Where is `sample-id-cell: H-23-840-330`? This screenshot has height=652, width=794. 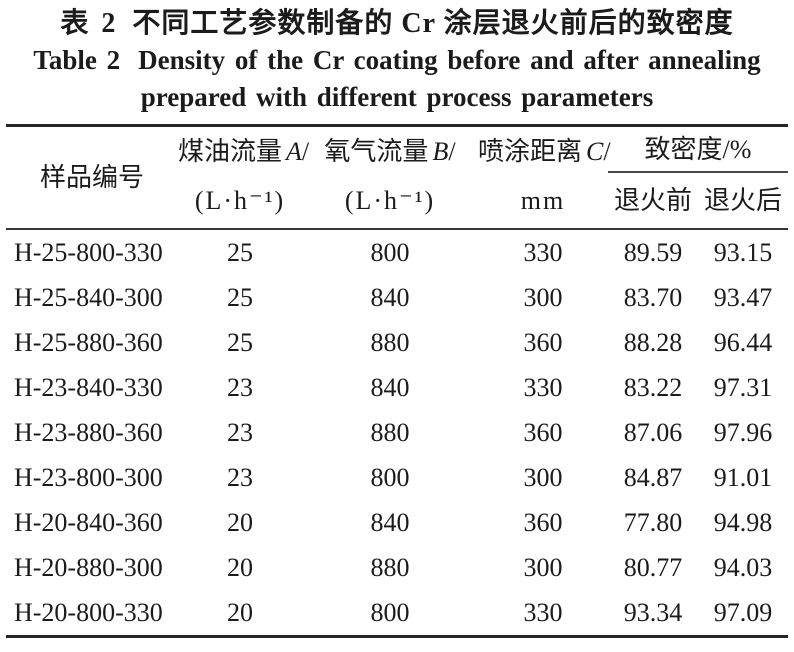 sample-id-cell: H-23-840-330 is located at coordinates (88, 387).